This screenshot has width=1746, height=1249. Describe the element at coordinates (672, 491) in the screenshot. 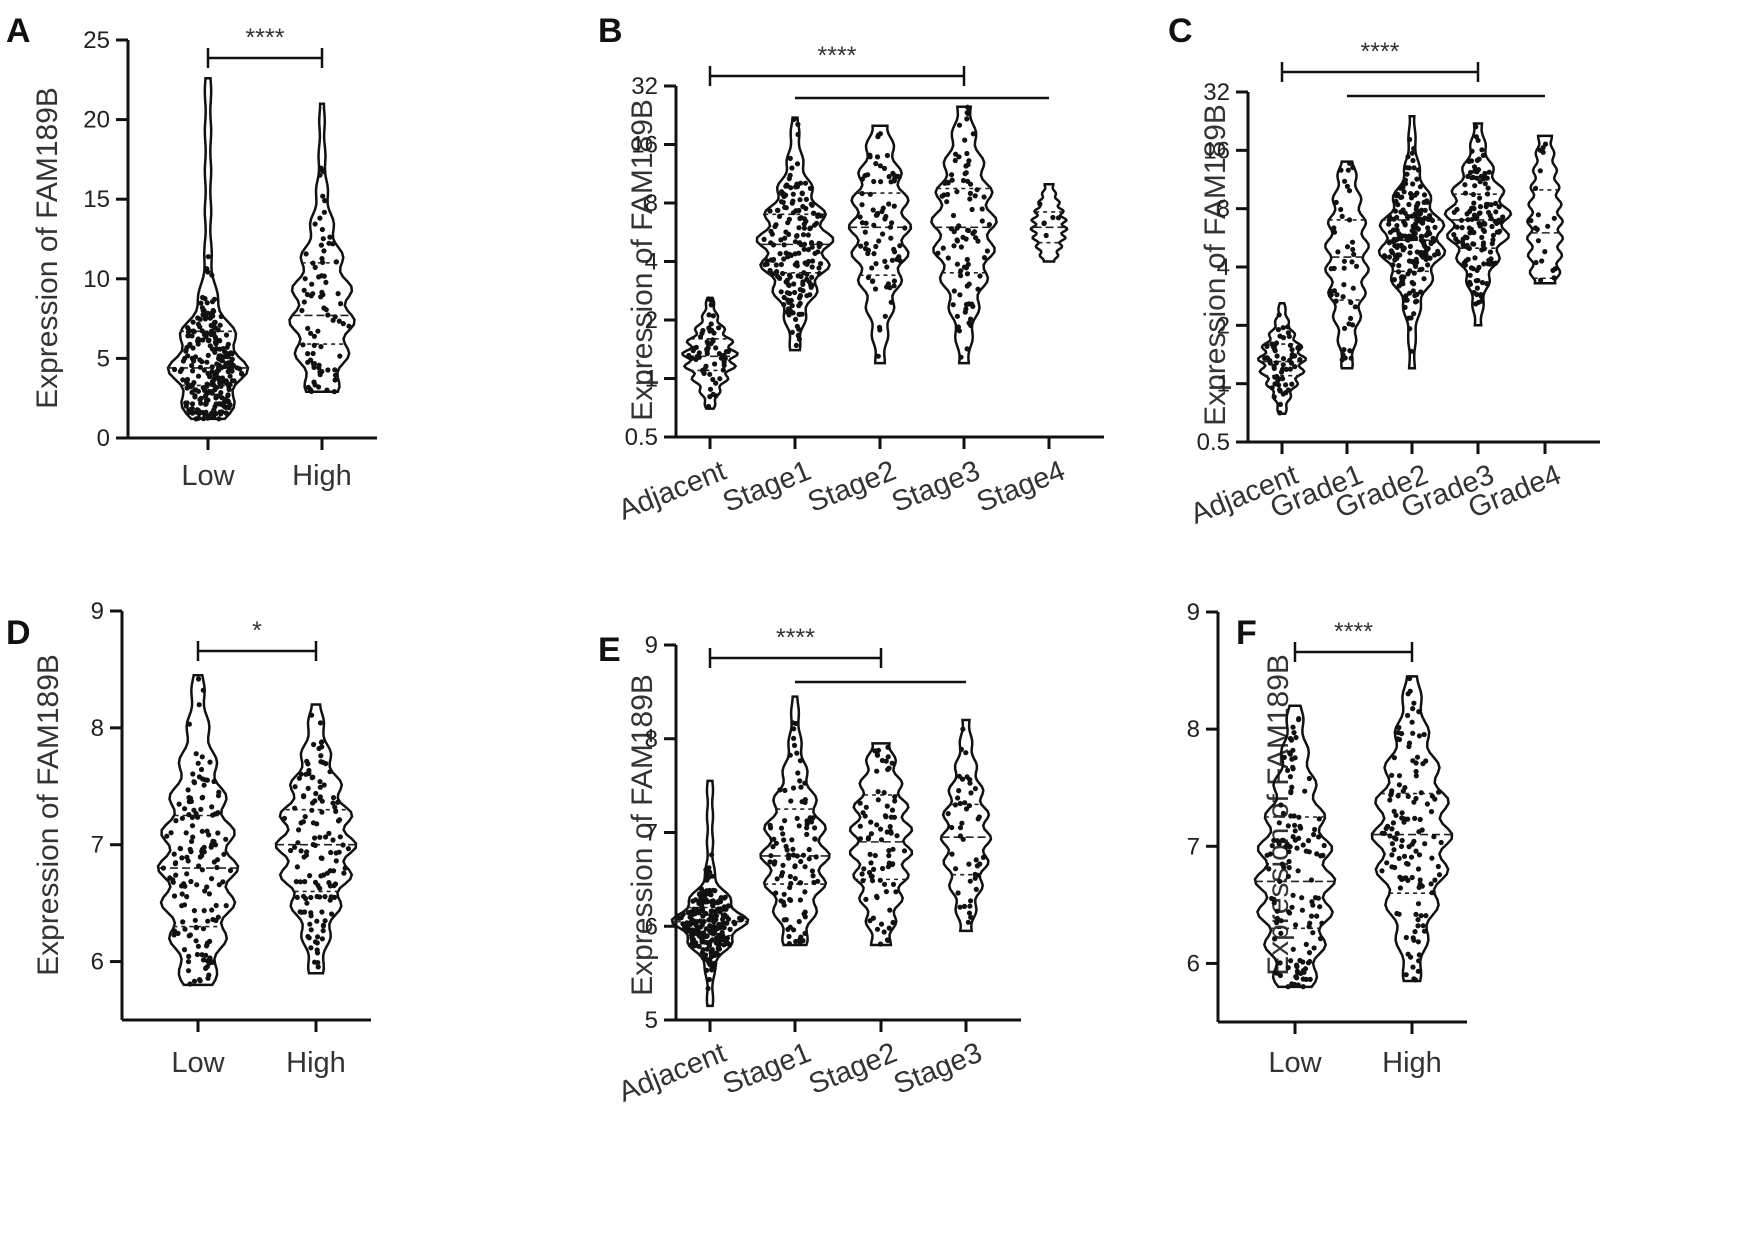

I see `x-tick-label: Adjacent` at that location.